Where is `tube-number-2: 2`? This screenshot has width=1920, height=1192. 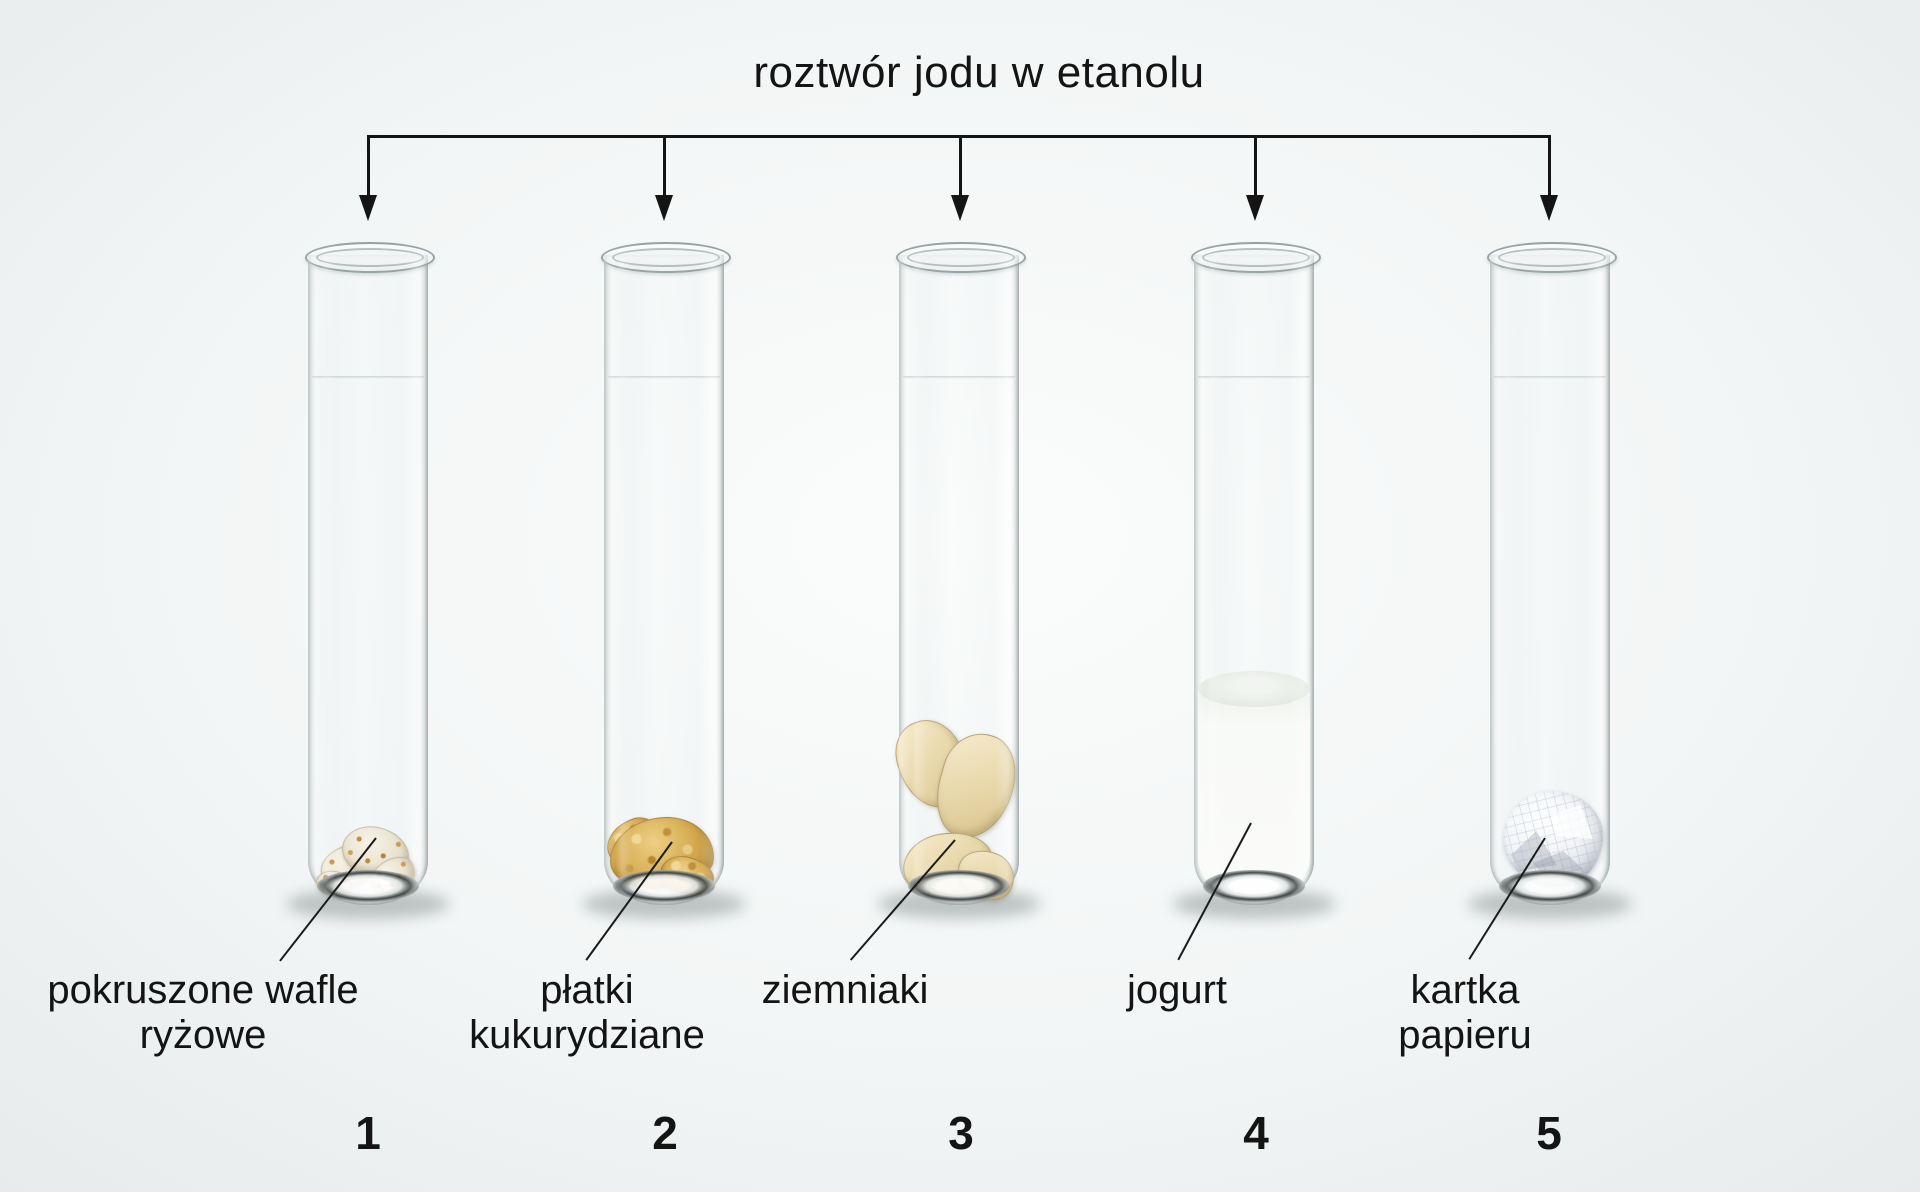
tube-number-2: 2 is located at coordinates (665, 1133).